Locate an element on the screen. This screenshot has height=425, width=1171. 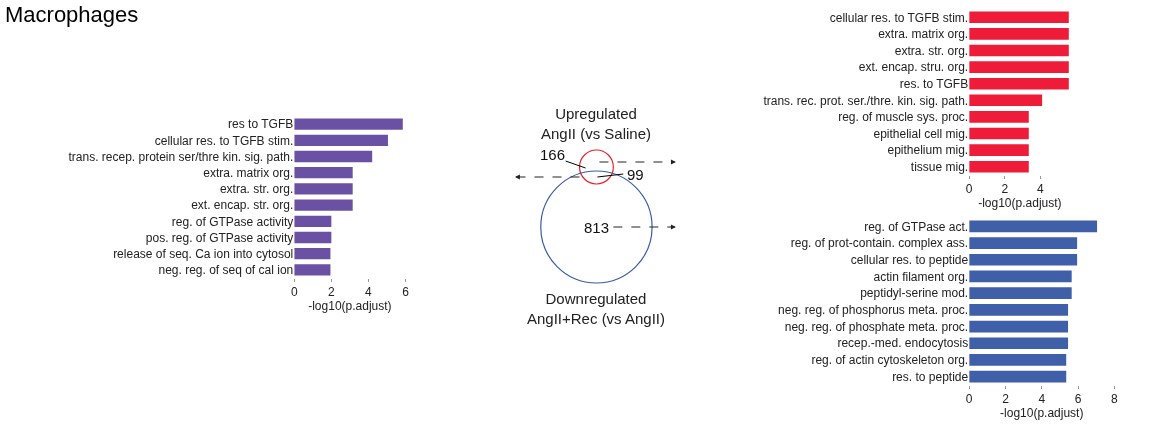
y-tick-label: release of seq. Ca ion into cytosol is located at coordinates (203, 253).